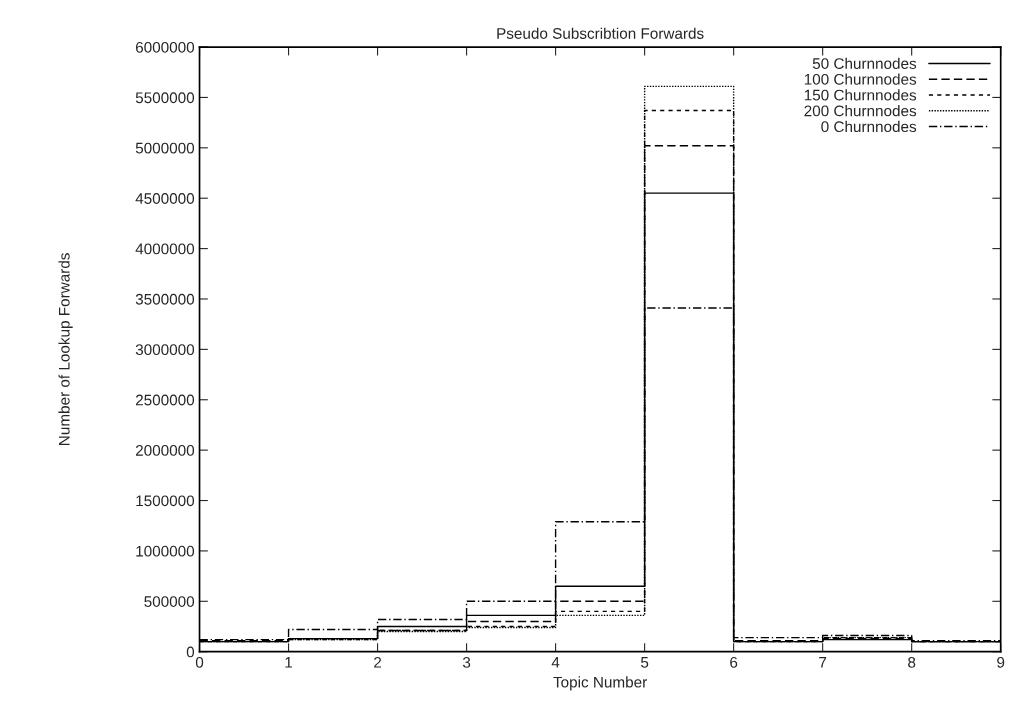  I want to click on x-tick-label: 2, so click(378, 662).